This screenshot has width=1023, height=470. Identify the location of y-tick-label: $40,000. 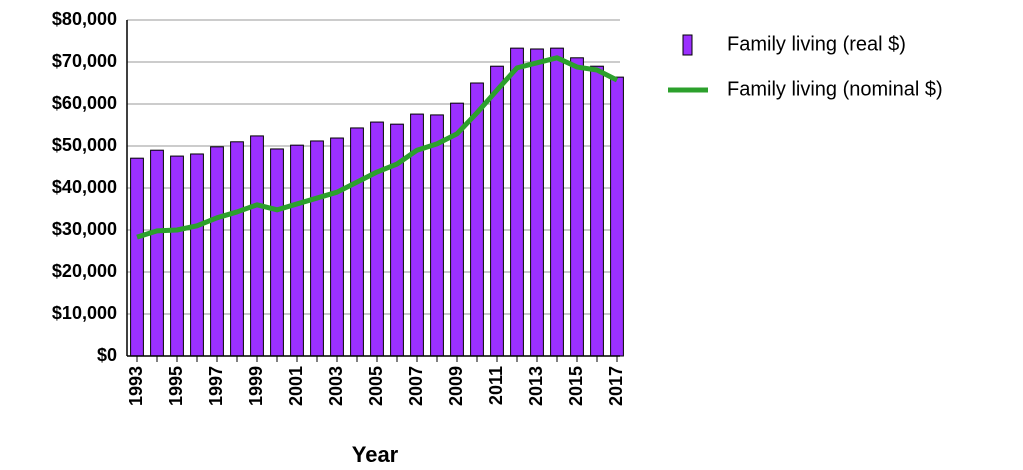
(84, 187).